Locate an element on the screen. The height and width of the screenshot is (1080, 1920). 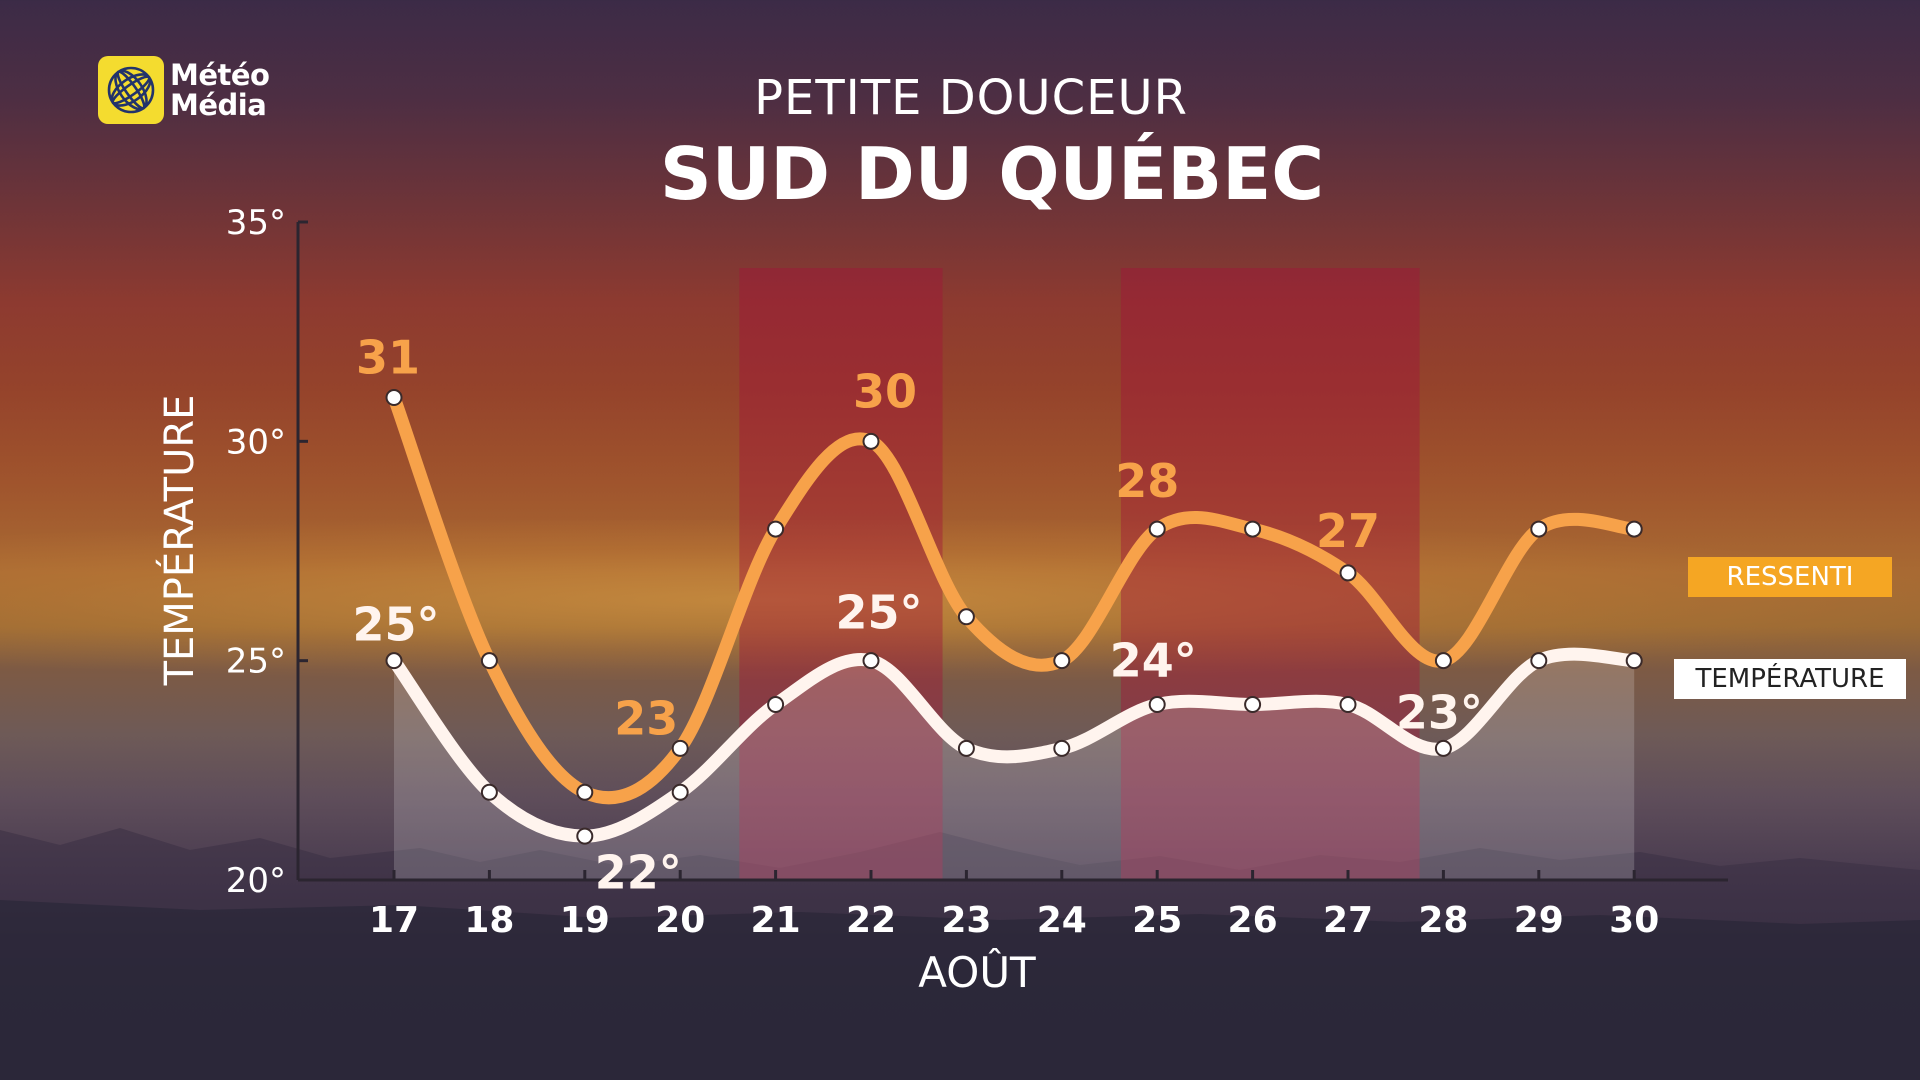
y-tick-label: 25° is located at coordinates (256, 662).